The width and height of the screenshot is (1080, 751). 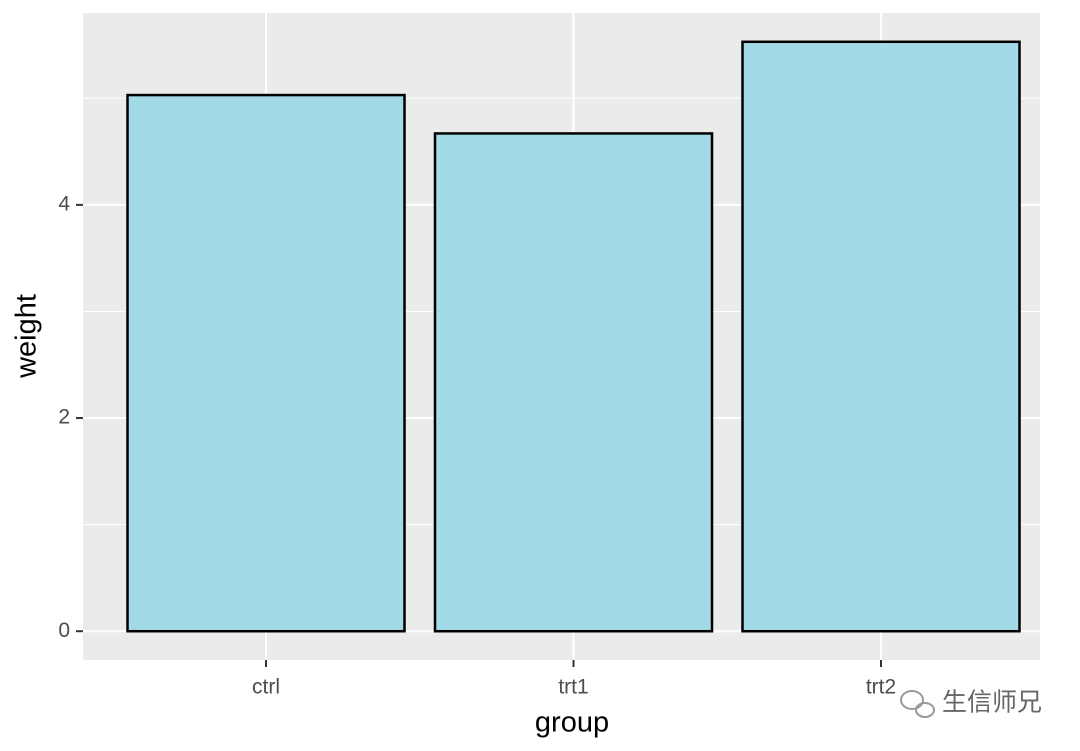 I want to click on y-tick-label: 0, so click(x=64, y=630).